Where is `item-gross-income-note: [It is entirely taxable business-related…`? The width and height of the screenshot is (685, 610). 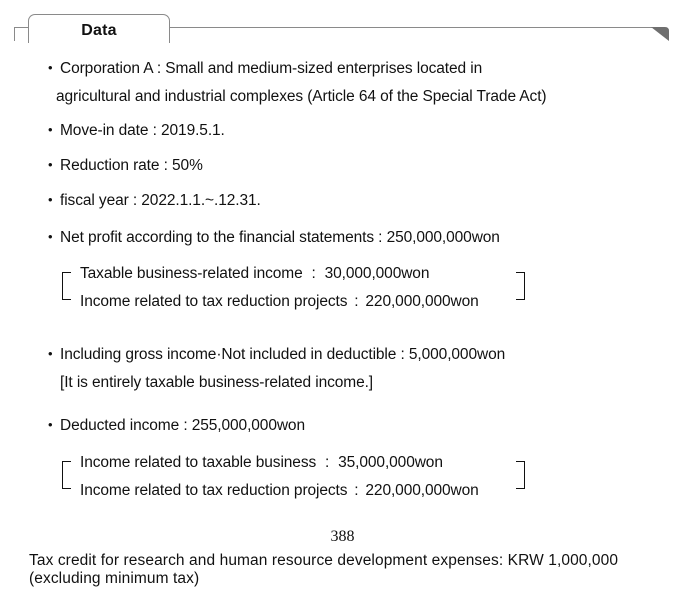
item-gross-income-note: [It is entirely taxable business-related… is located at coordinates (217, 382).